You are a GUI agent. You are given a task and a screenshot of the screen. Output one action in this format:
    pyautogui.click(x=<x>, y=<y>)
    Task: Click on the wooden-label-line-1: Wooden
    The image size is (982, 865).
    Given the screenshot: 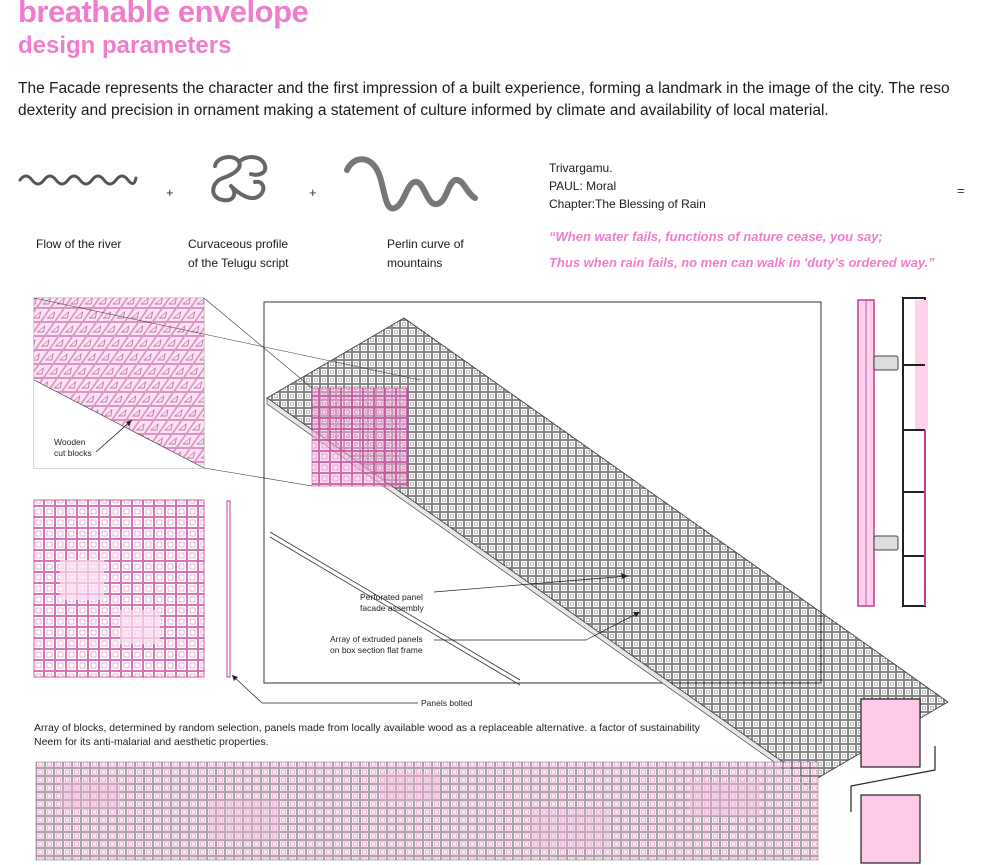 What is the action you would take?
    pyautogui.click(x=70, y=442)
    